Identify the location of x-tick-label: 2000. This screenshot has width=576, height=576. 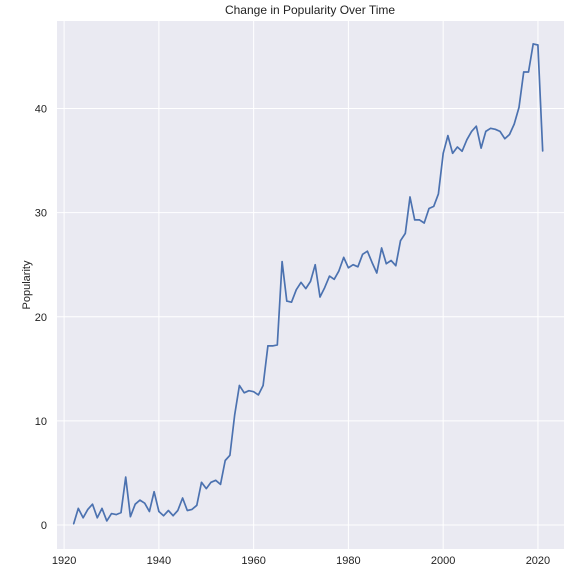
(443, 561).